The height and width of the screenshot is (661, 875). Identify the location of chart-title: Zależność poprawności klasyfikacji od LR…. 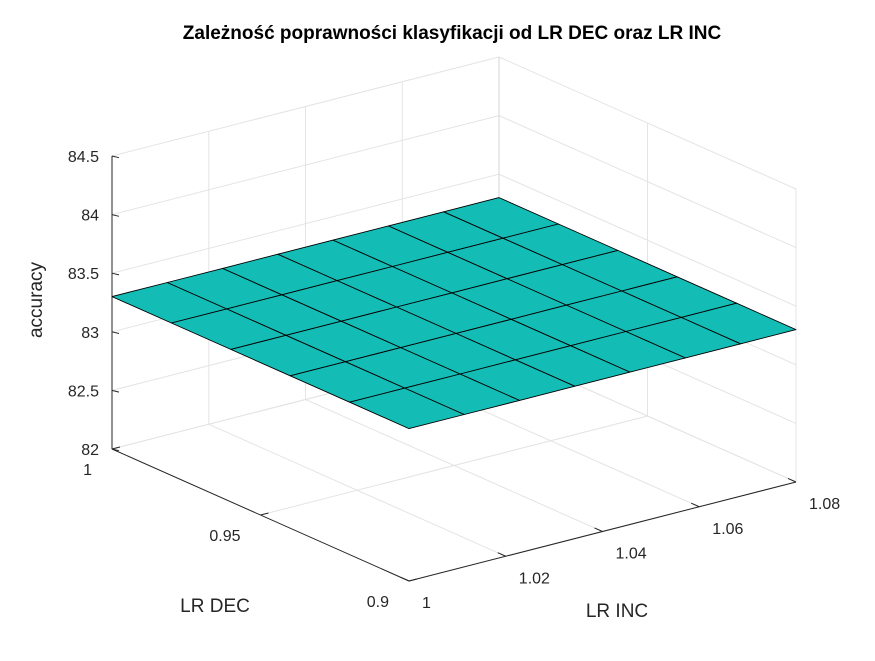
(452, 33).